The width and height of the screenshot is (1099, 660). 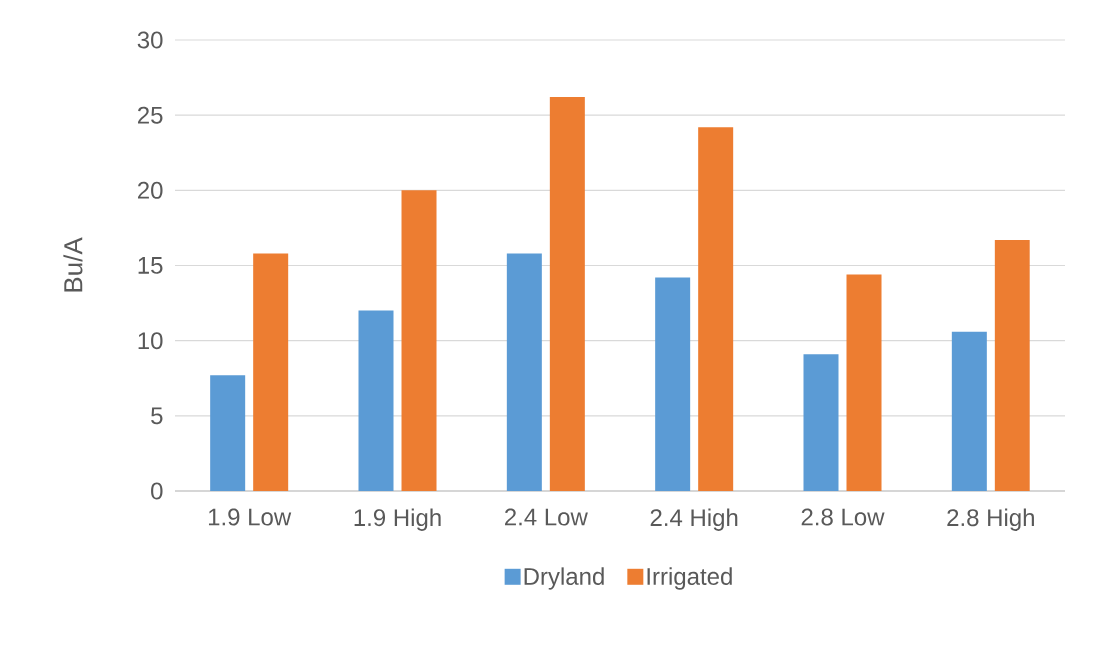 I want to click on y-tick-label: 30, so click(x=150, y=40).